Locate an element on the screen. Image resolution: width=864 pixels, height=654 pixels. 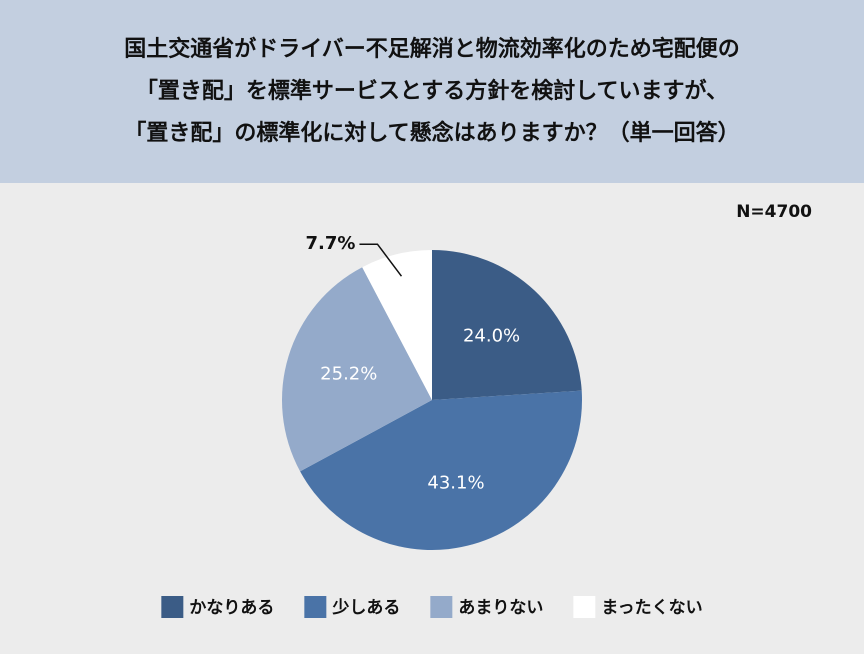
sample-size: N=4700 is located at coordinates (774, 212).